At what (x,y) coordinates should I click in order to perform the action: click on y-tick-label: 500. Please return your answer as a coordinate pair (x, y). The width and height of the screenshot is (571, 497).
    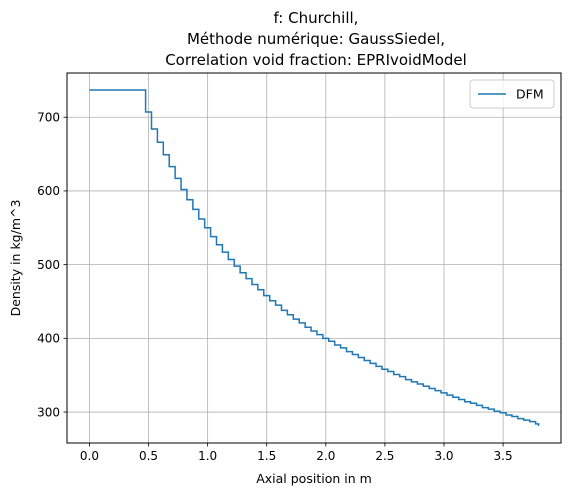
    Looking at the image, I should click on (48, 265).